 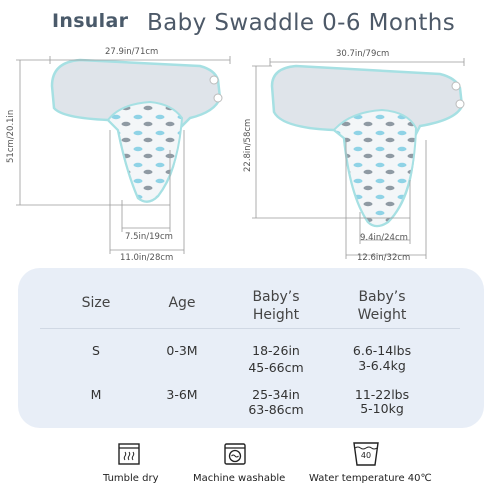 What do you see at coordinates (182, 350) in the screenshot?
I see `row-s-age: 0-3M` at bounding box center [182, 350].